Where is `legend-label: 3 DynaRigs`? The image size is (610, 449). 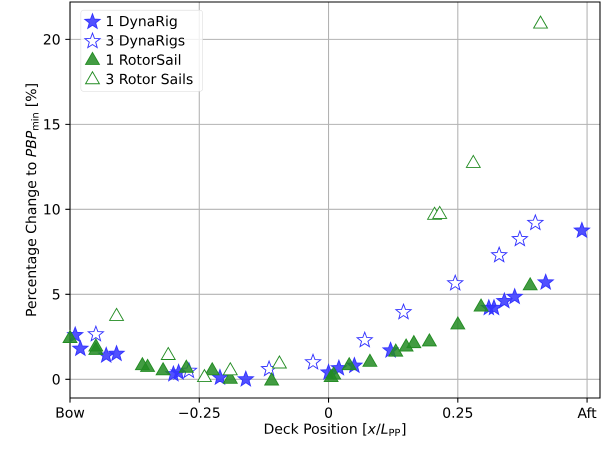 legend-label: 3 DynaRigs is located at coordinates (145, 41).